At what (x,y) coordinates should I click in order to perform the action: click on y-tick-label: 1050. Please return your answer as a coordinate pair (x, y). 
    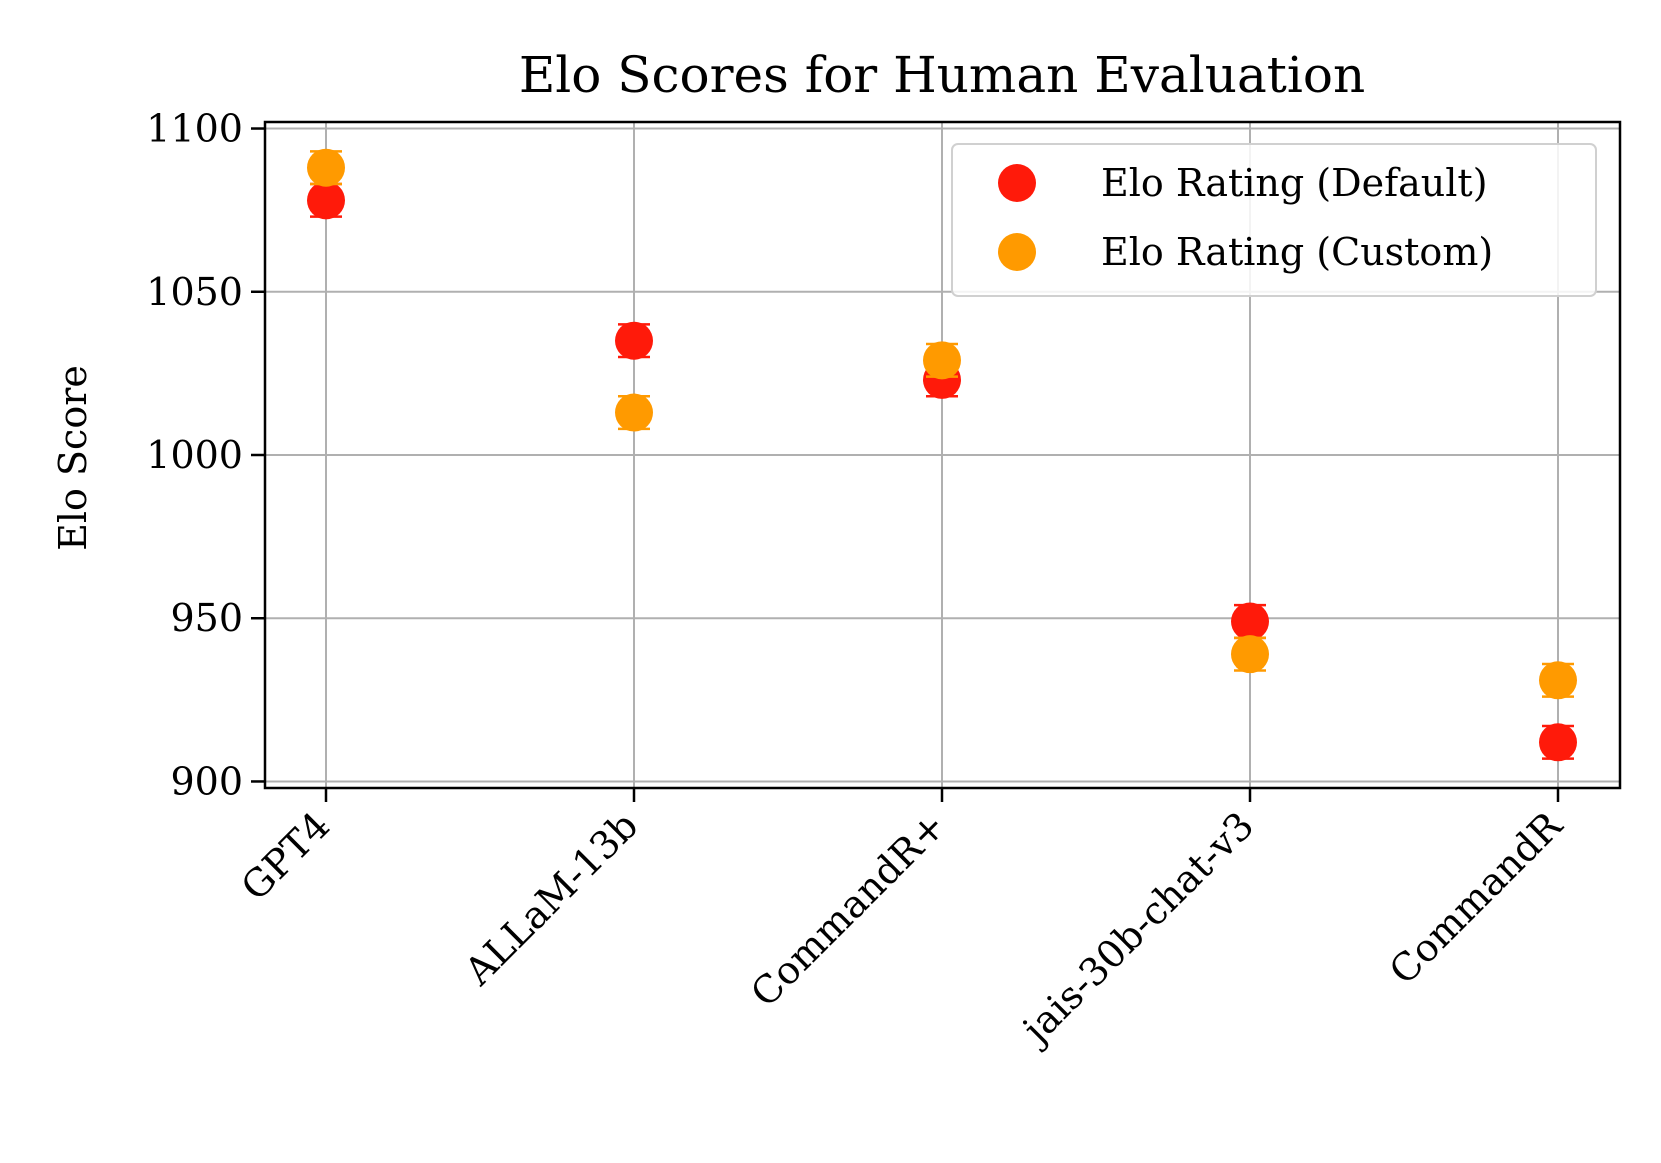
    Looking at the image, I should click on (194, 292).